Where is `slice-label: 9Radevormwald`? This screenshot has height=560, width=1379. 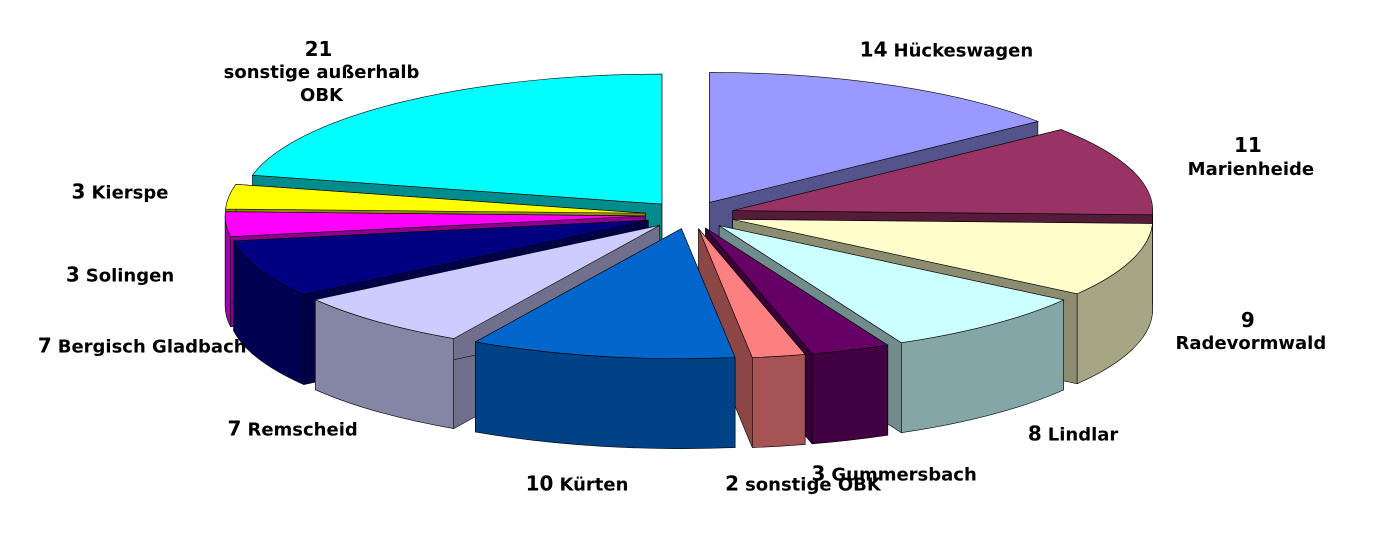 slice-label: 9Radevormwald is located at coordinates (1251, 332).